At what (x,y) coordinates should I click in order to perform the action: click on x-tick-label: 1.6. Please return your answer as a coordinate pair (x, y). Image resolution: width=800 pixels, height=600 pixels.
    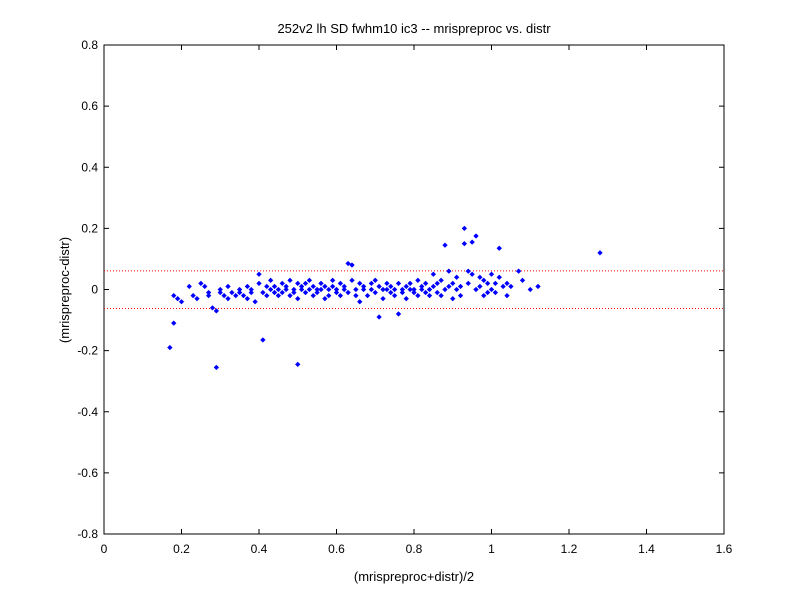
    Looking at the image, I should click on (724, 549).